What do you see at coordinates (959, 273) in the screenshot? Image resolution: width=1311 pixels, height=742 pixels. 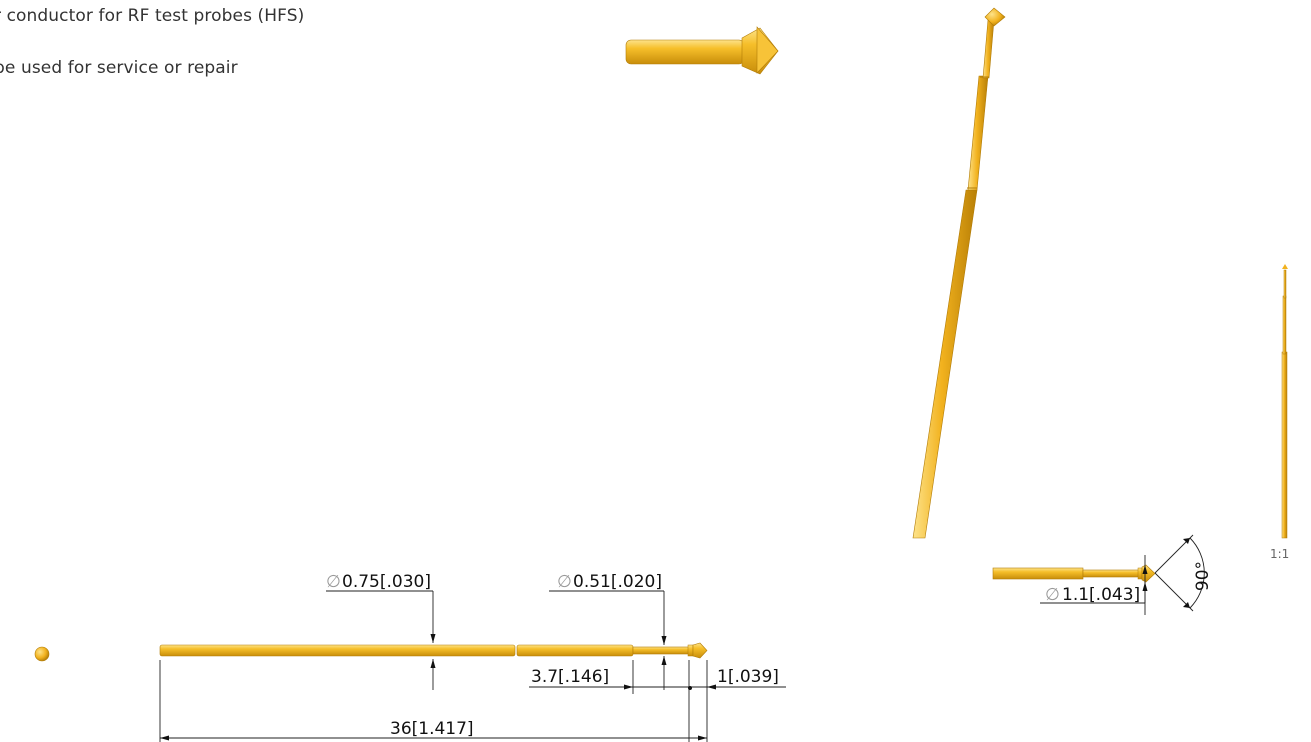 I see `iso-full-view` at bounding box center [959, 273].